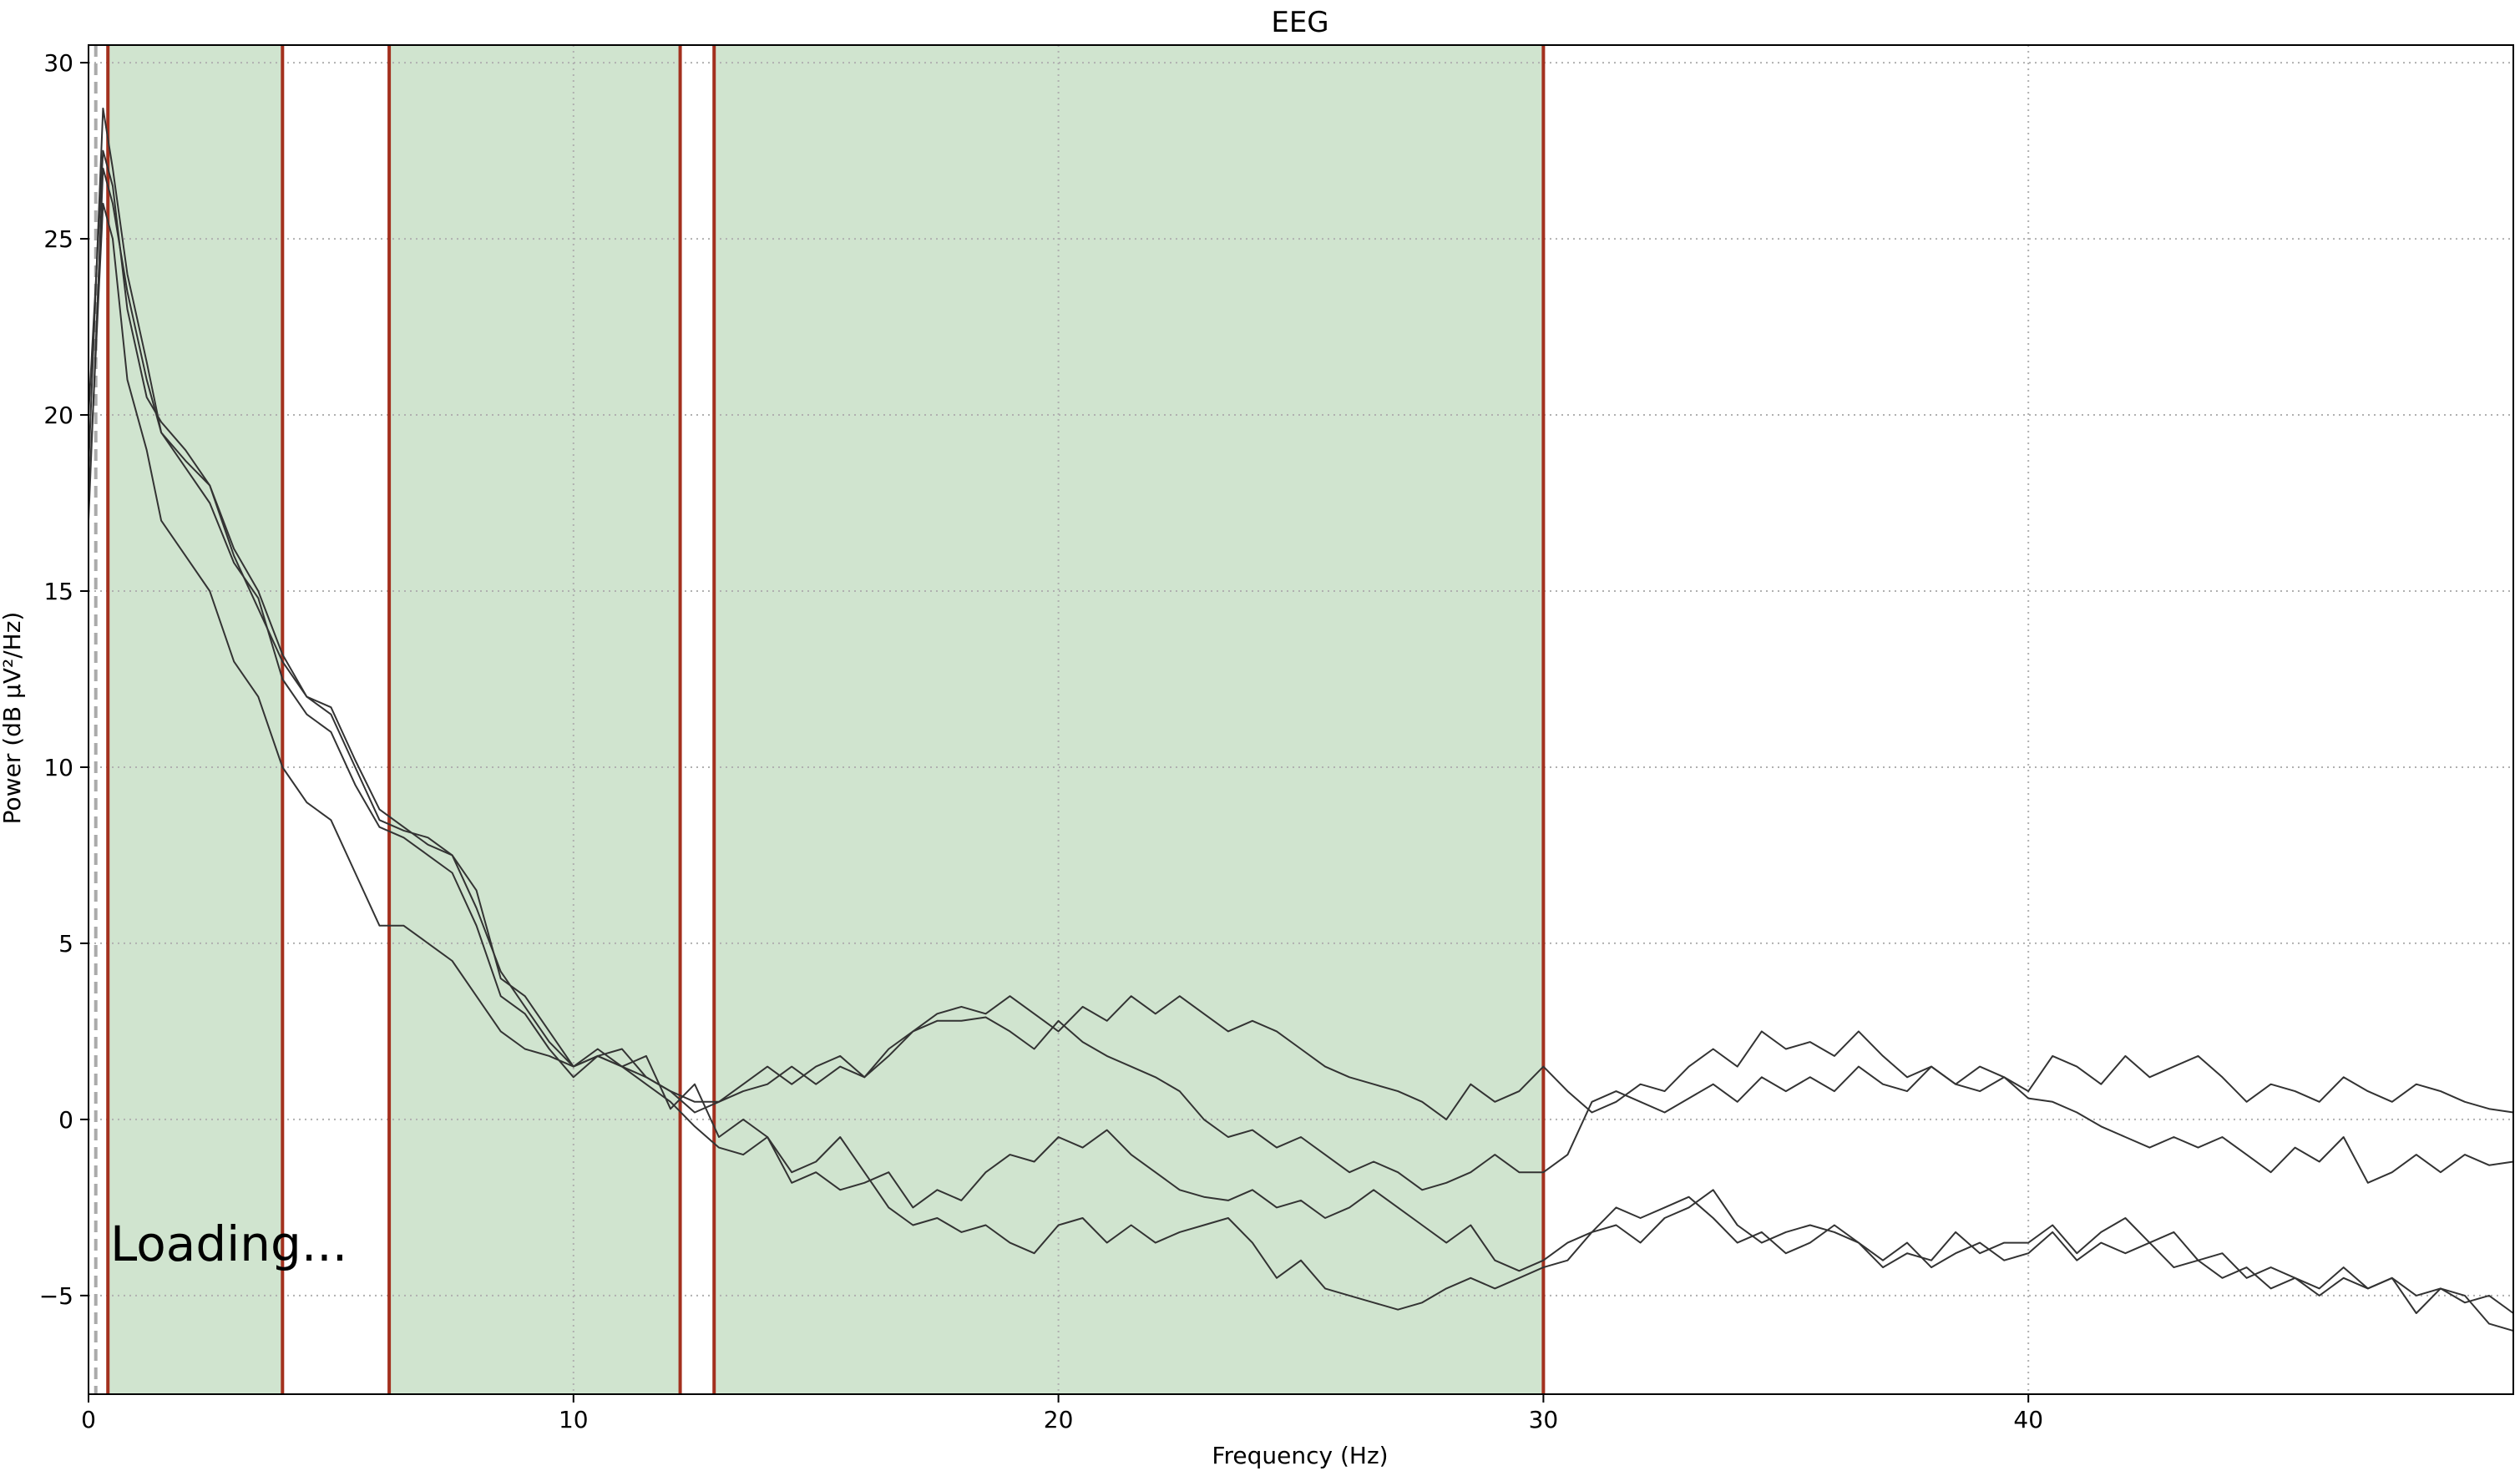 The height and width of the screenshot is (1476, 2520). Describe the element at coordinates (1059, 1419) in the screenshot. I see `x-tick-label-2: 20` at that location.